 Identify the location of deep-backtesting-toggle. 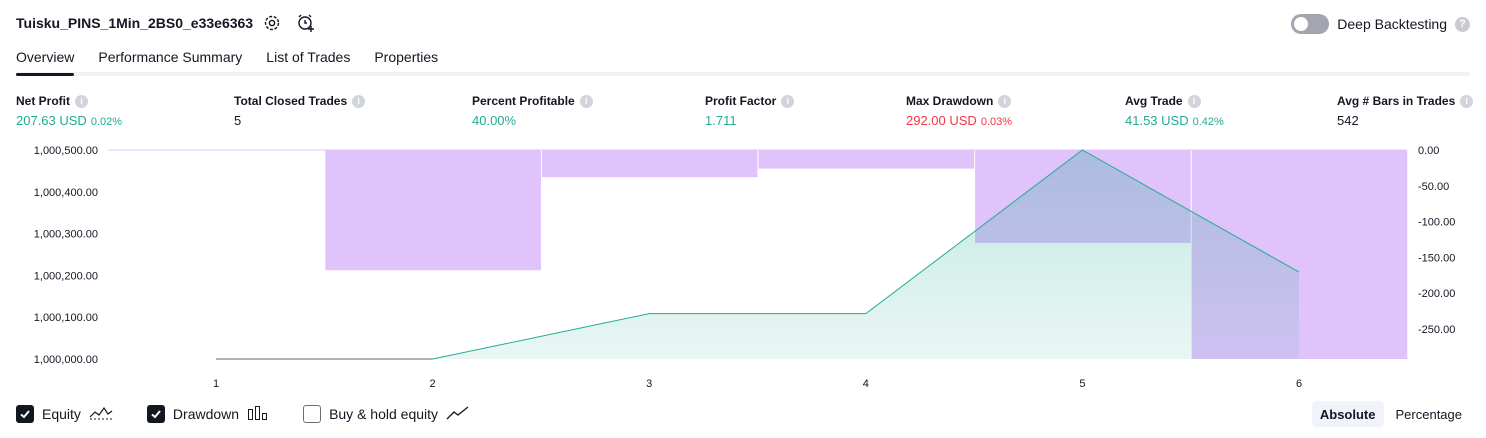
(1310, 24).